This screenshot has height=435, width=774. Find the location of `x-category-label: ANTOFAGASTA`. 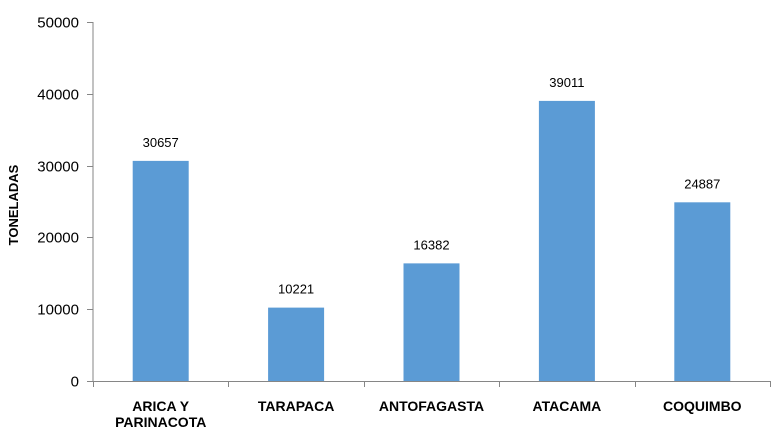

x-category-label: ANTOFAGASTA is located at coordinates (431, 406).